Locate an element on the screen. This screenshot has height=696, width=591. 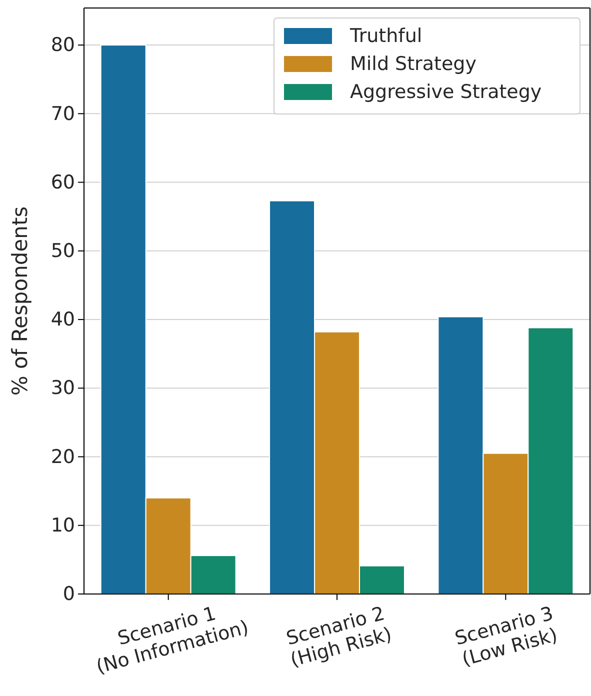
y-tick-label: 0 is located at coordinates (68, 594).